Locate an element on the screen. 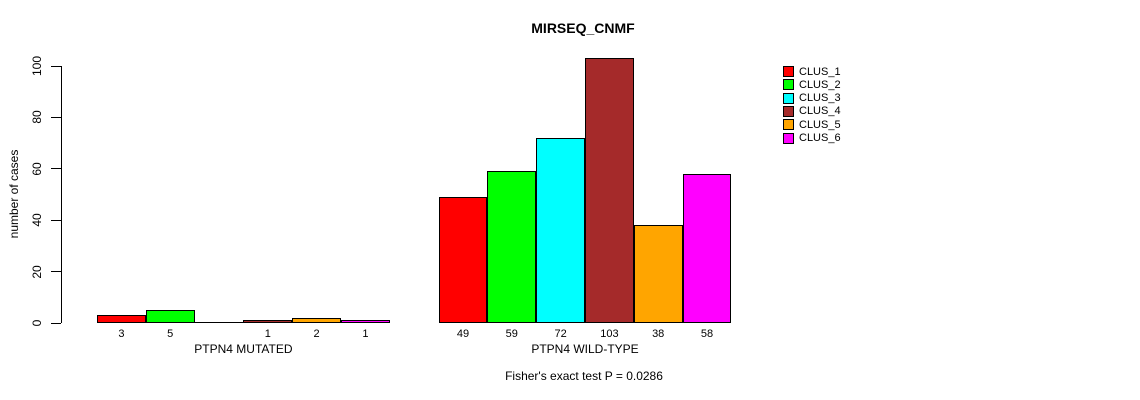  bar-value-label: 5 is located at coordinates (170, 334).